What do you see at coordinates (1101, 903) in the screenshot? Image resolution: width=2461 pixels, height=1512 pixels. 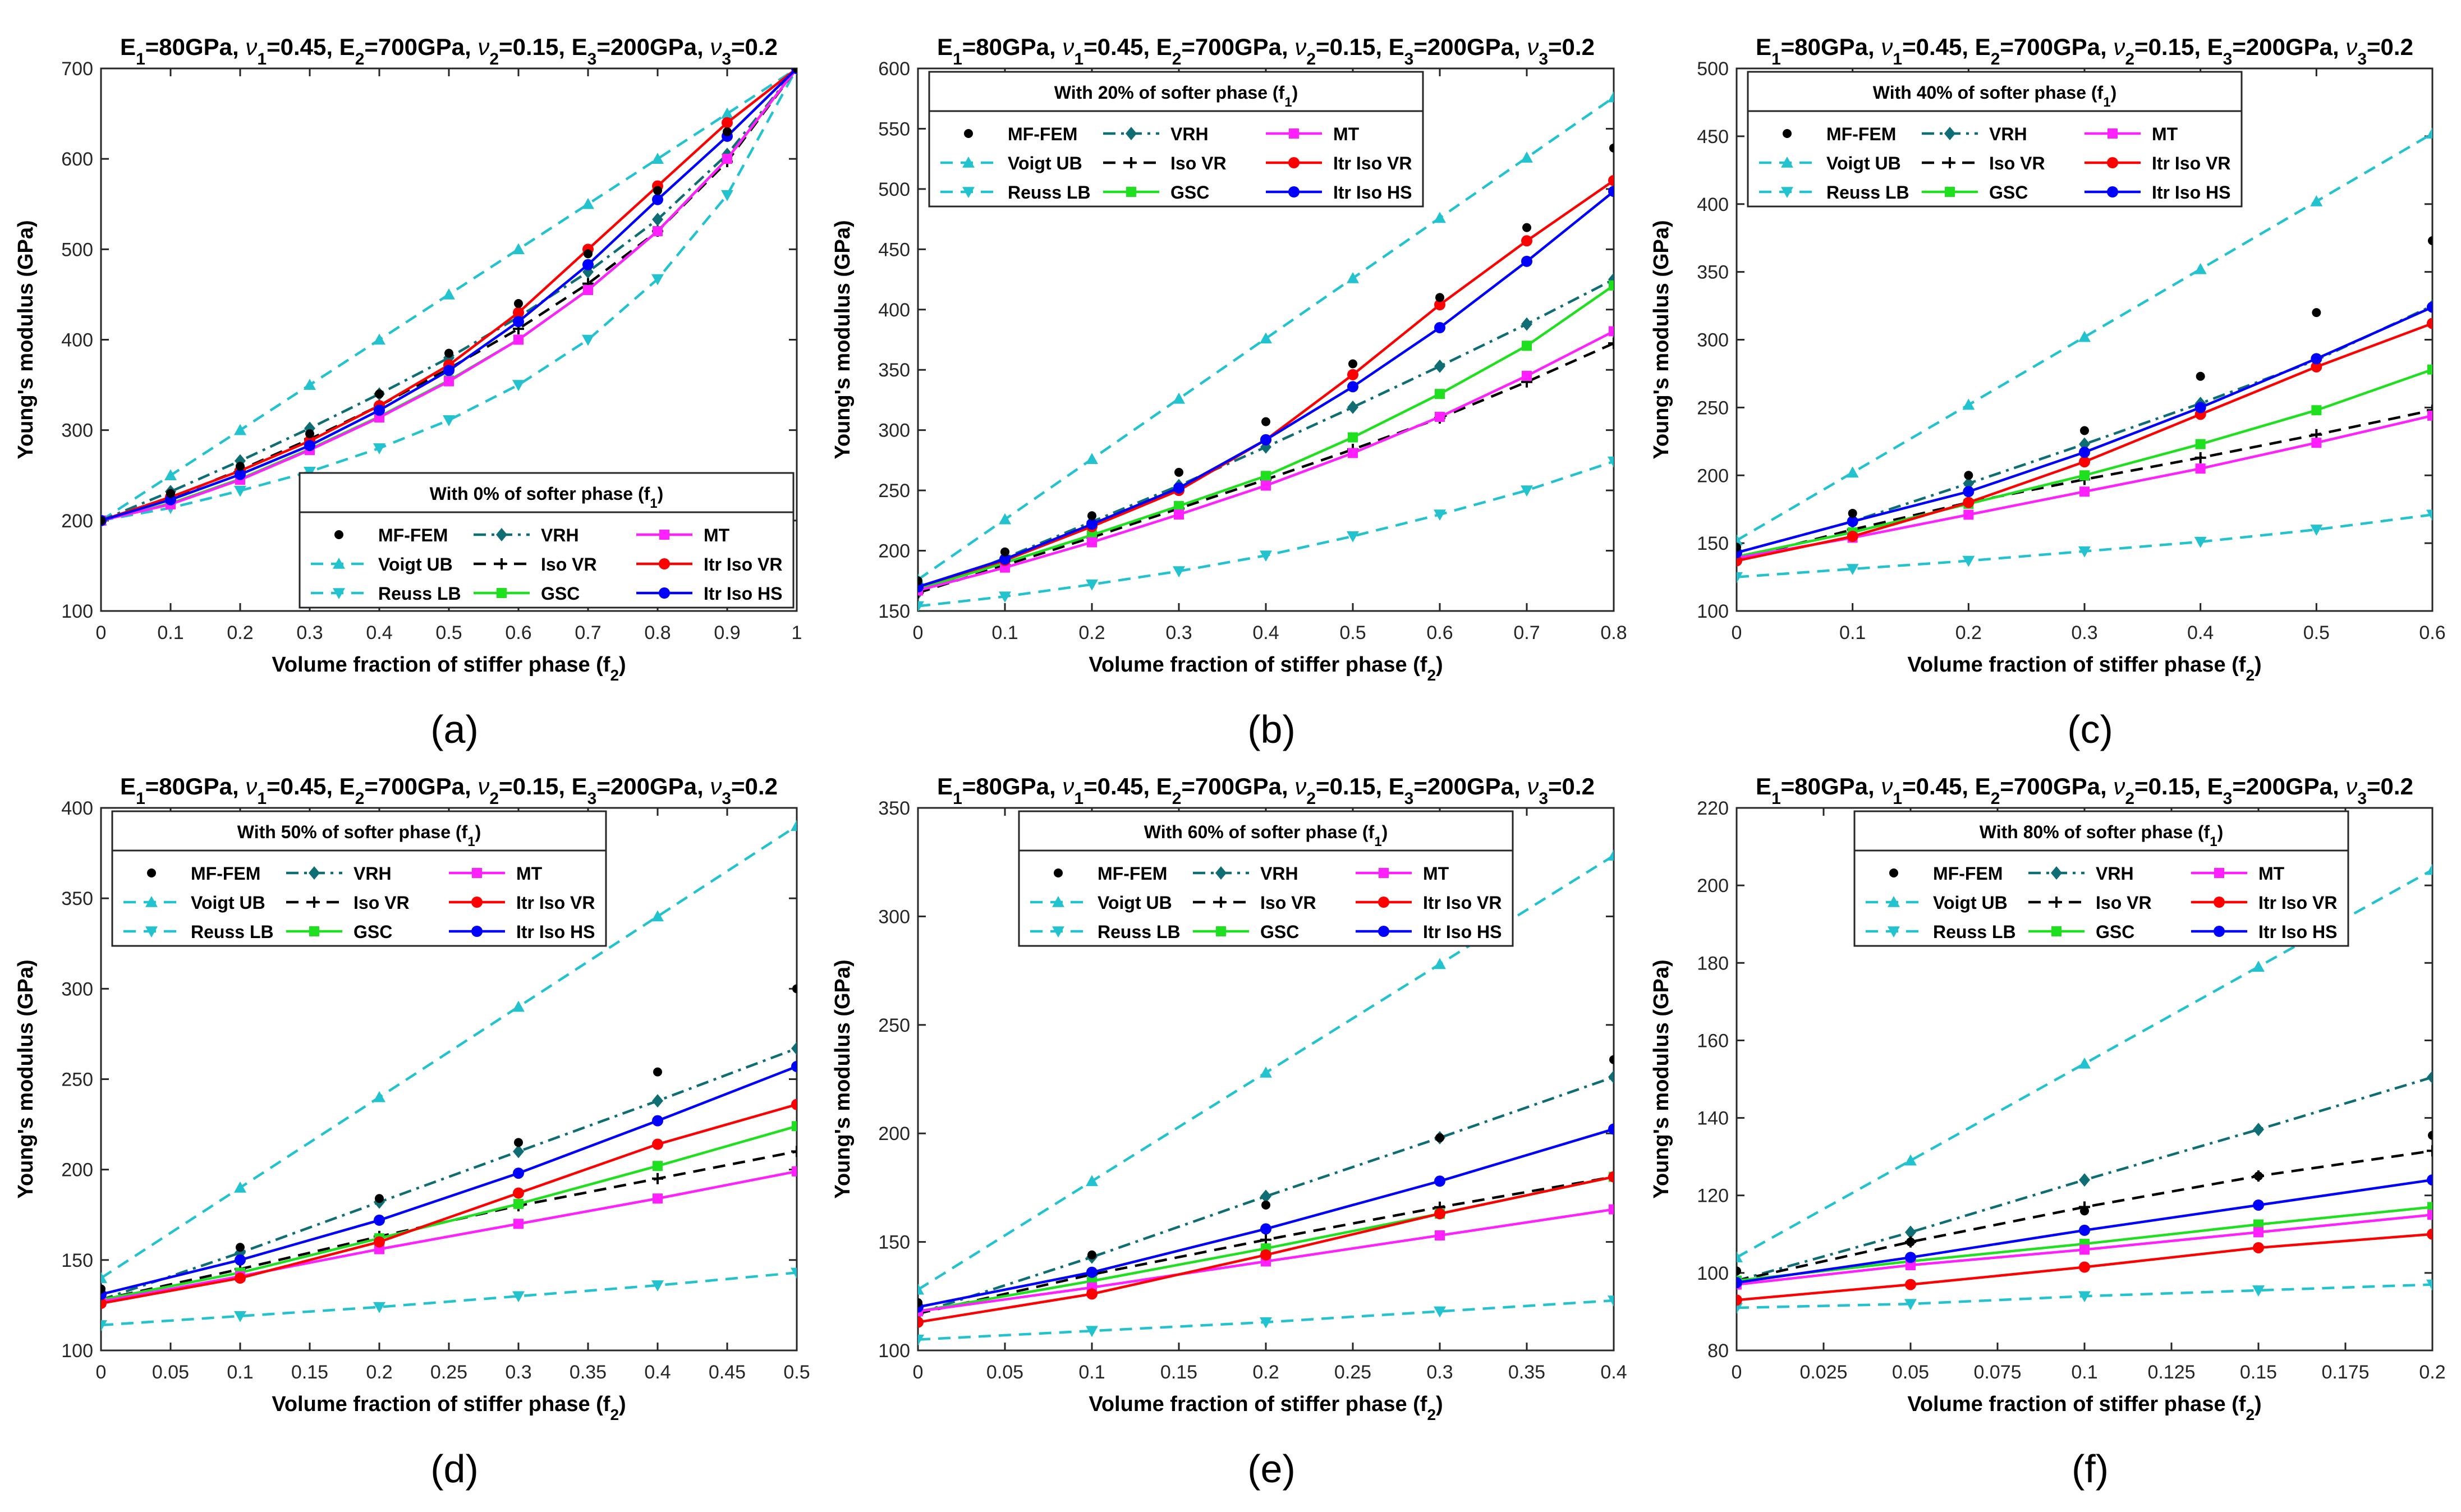 I see `legend-entry-voigt: Voigt UB` at bounding box center [1101, 903].